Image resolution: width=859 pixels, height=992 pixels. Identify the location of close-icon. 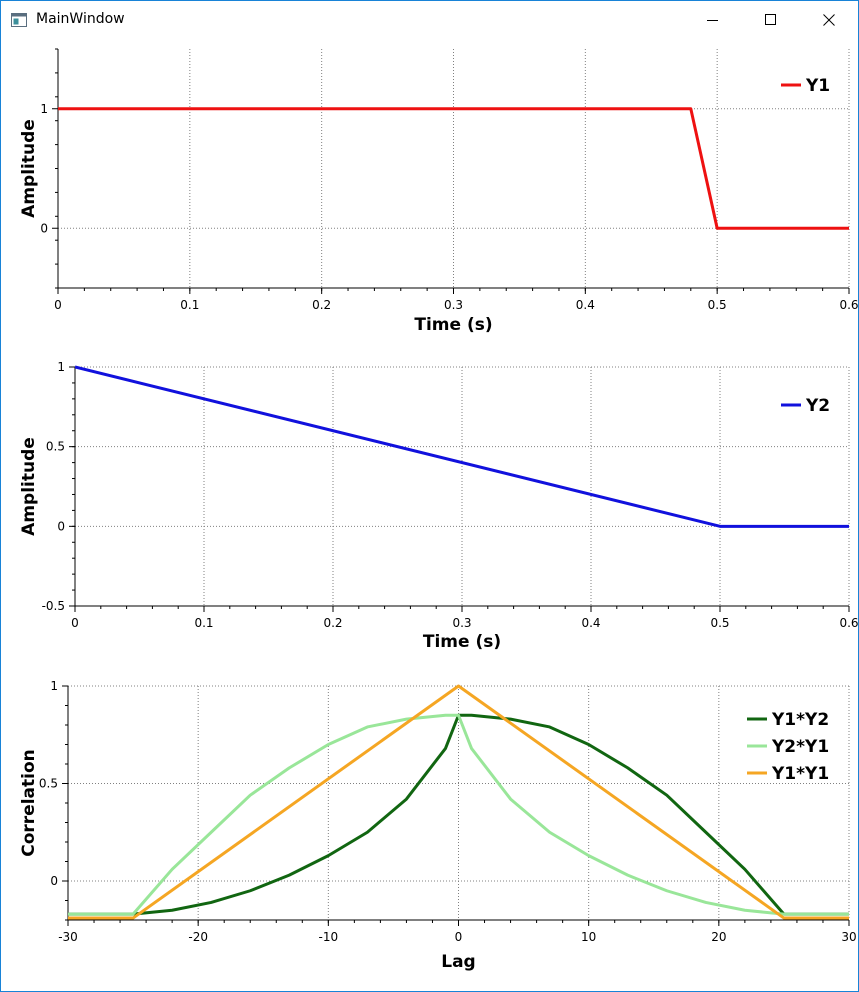
(829, 20).